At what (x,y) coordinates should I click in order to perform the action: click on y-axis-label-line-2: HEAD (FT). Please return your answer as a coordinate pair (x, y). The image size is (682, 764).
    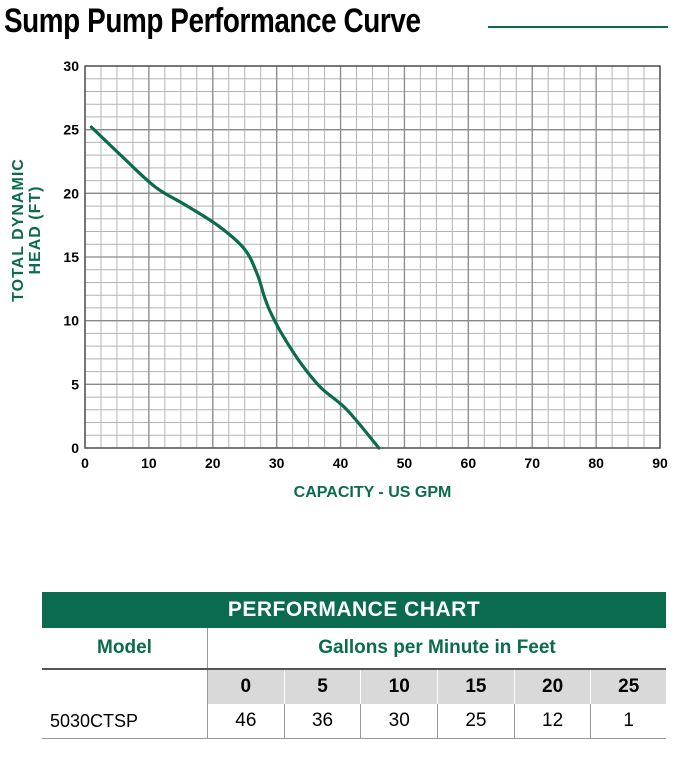
    Looking at the image, I should click on (35, 230).